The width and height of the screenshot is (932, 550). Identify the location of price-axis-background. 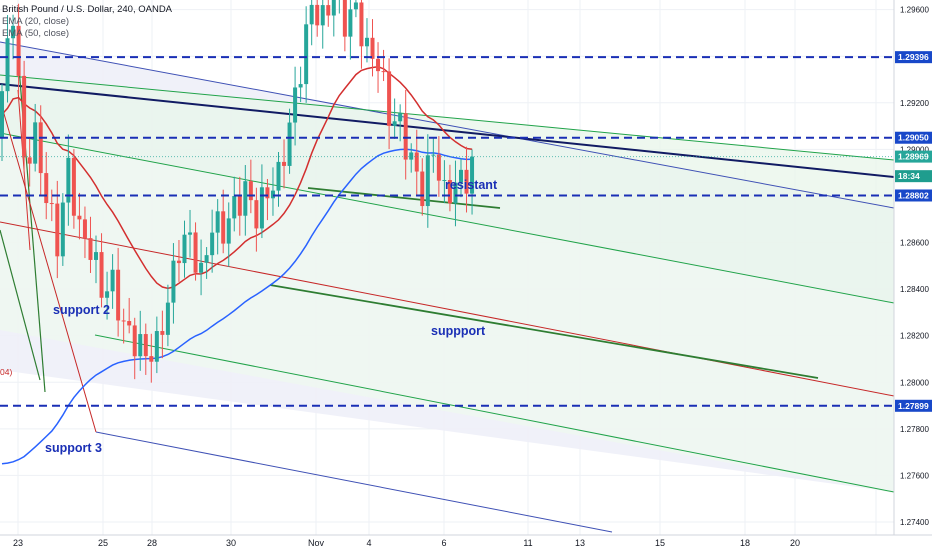
(913, 267).